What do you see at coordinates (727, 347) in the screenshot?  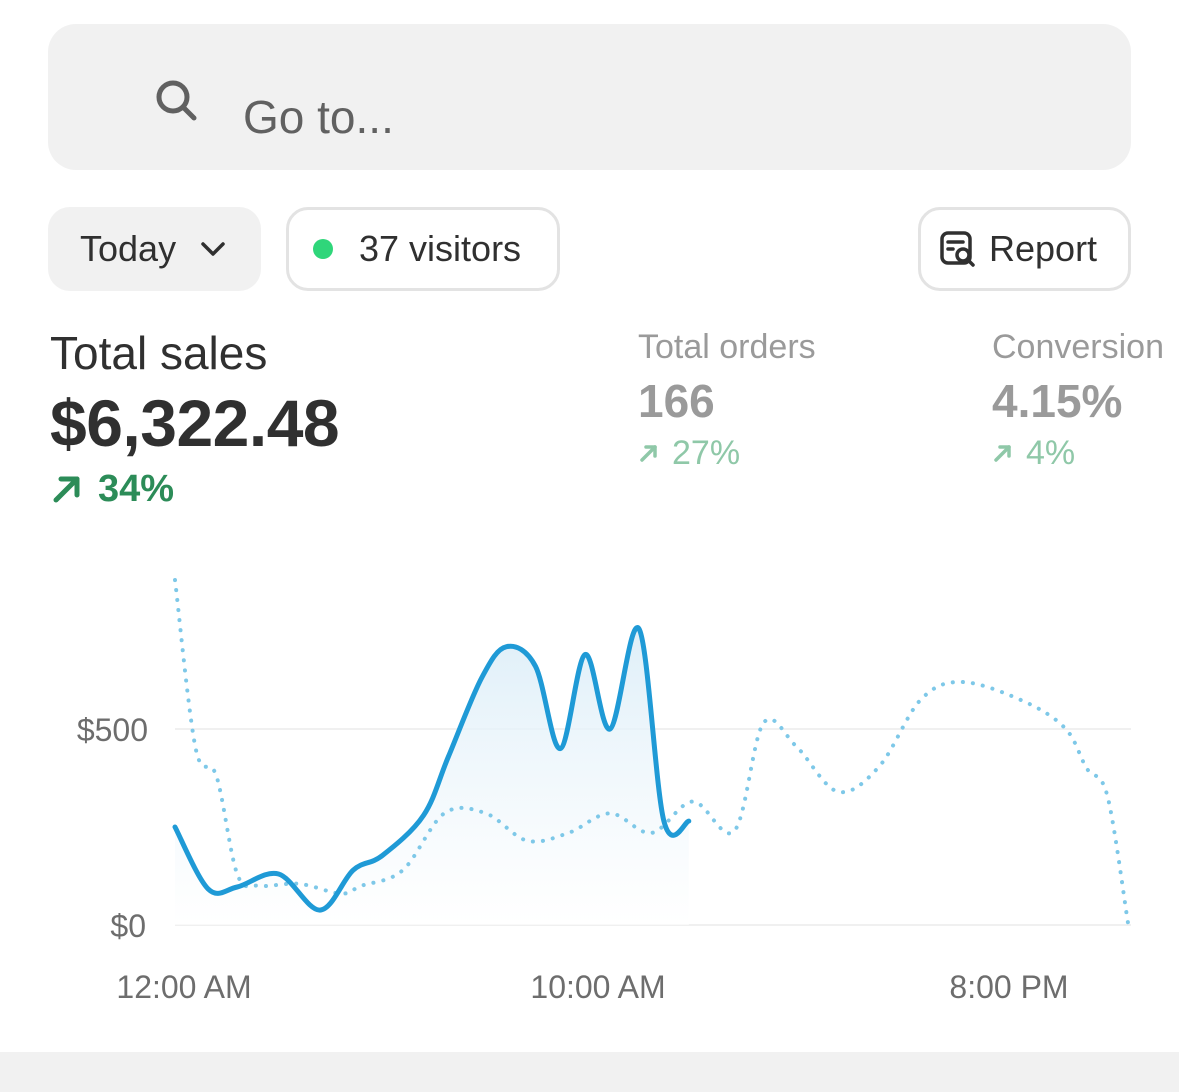 I see `total-orders-label: Total orders` at bounding box center [727, 347].